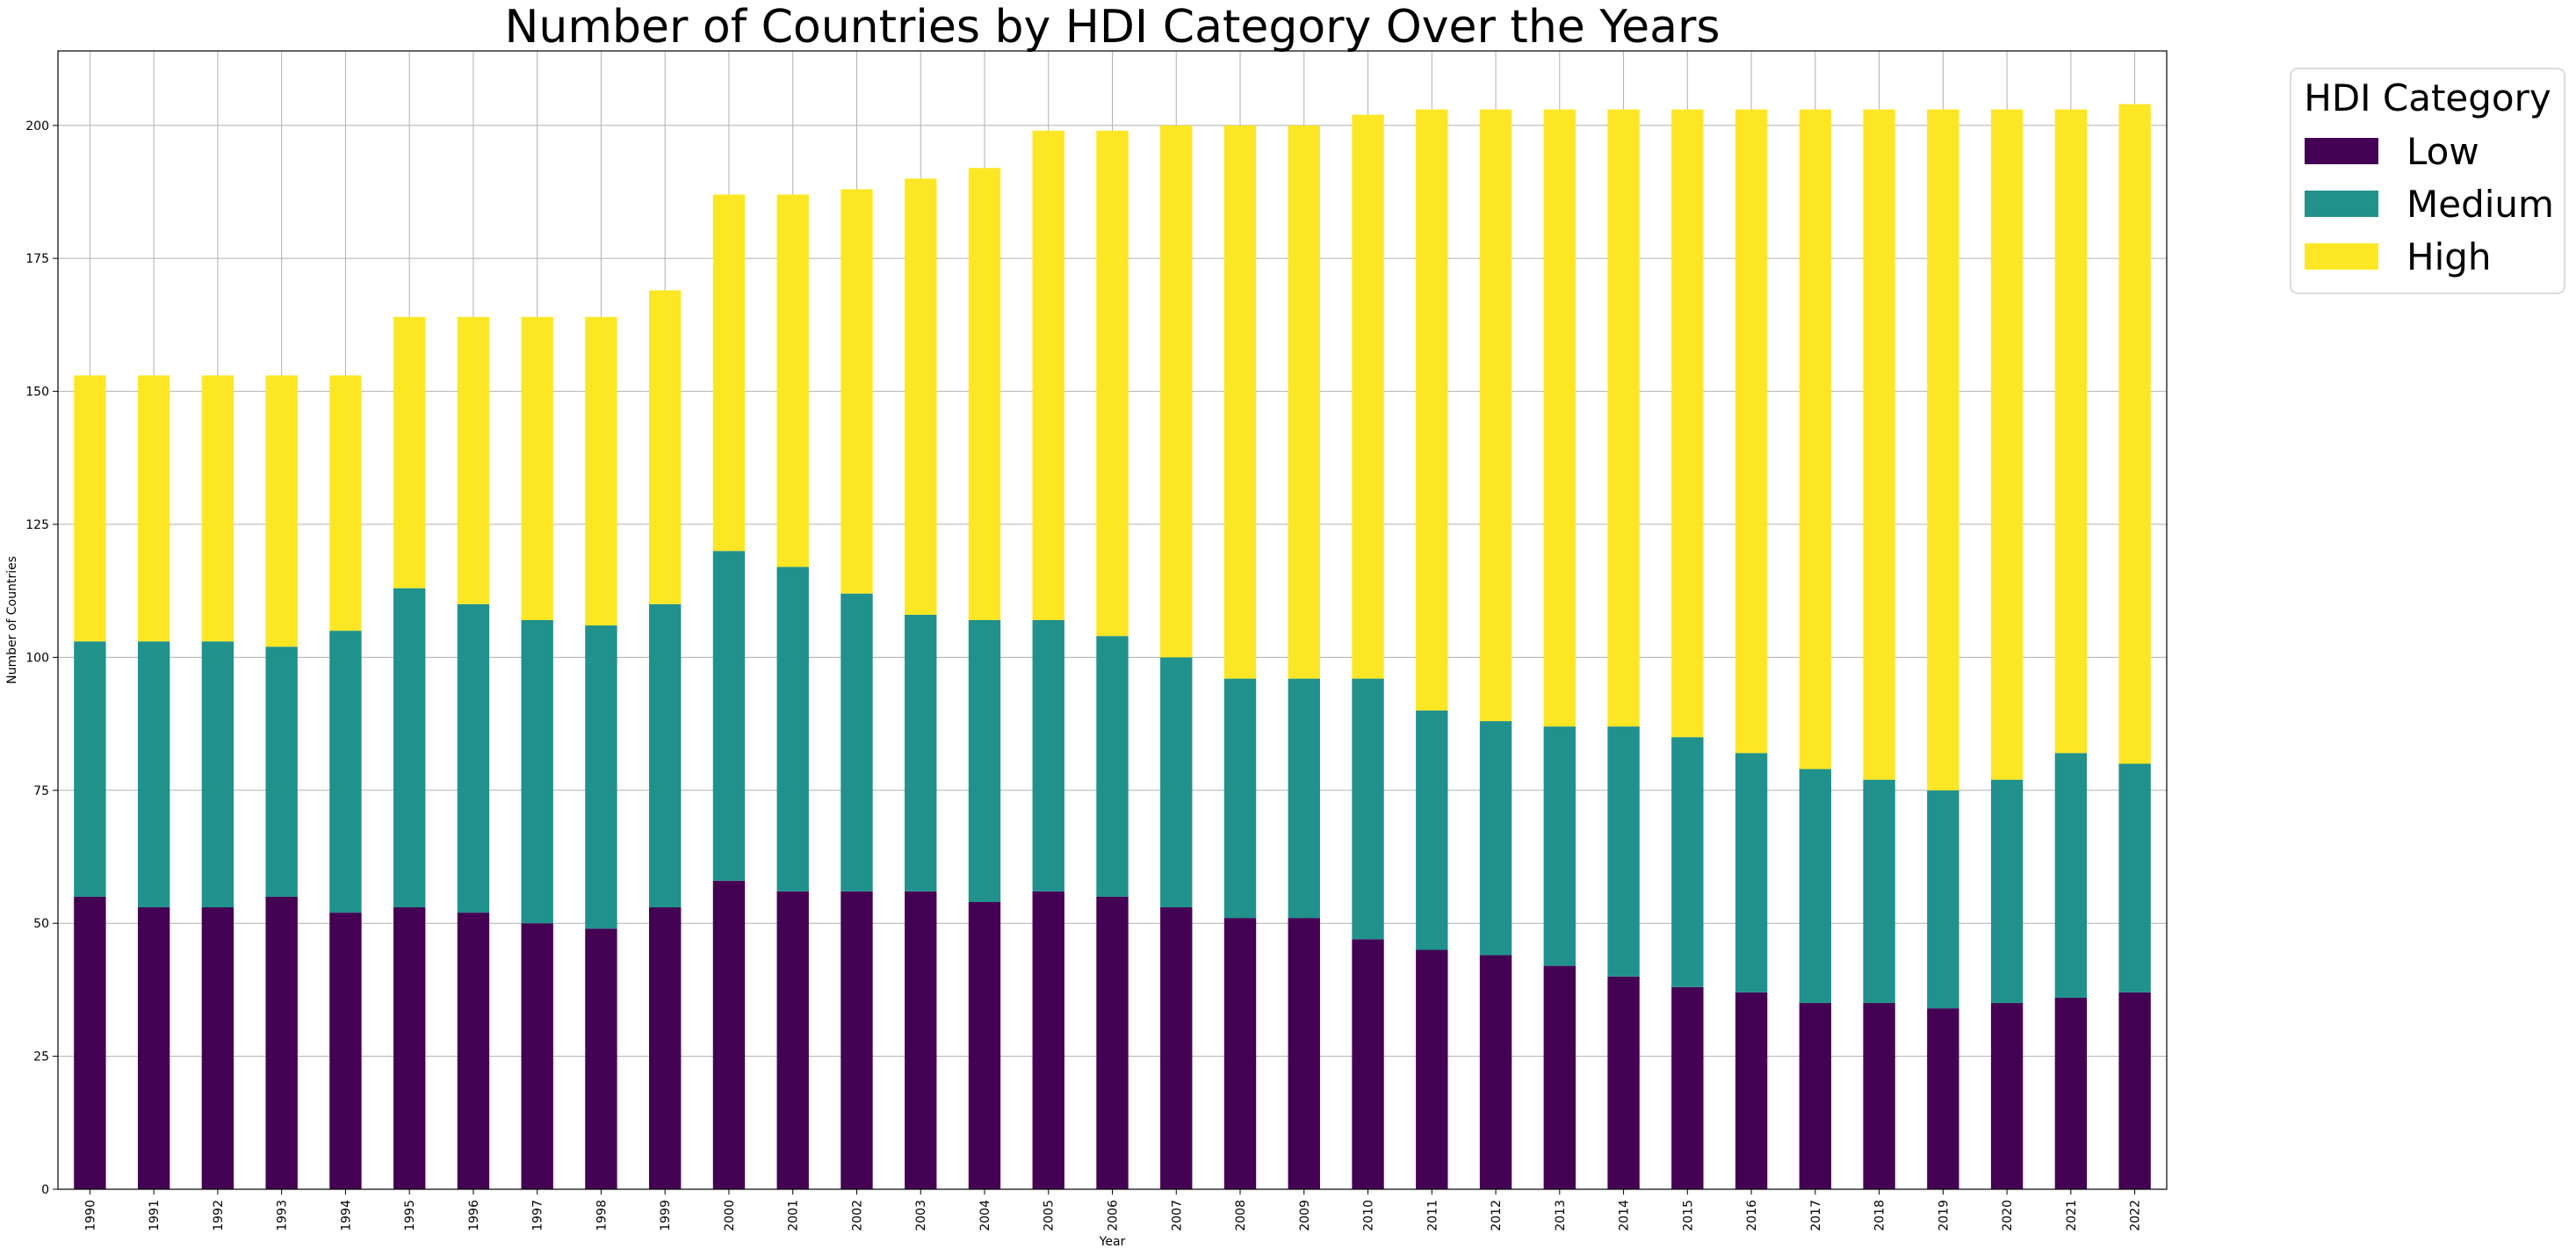  Describe the element at coordinates (2341, 151) in the screenshot. I see `legend-swatch-low` at that location.